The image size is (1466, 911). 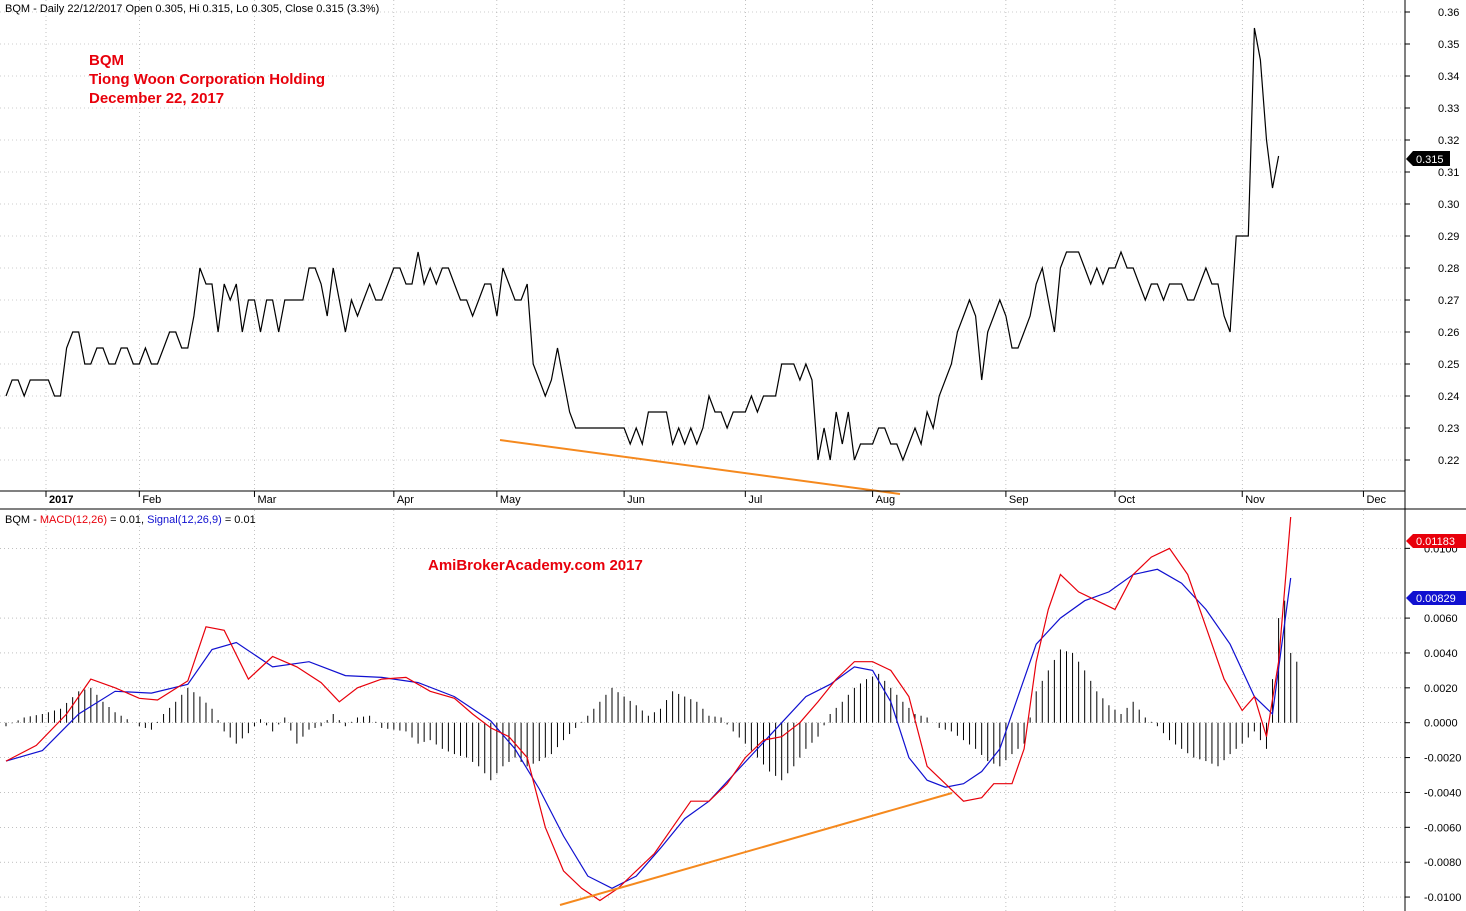 I want to click on price-tick-label: 0.33, so click(x=1448, y=109).